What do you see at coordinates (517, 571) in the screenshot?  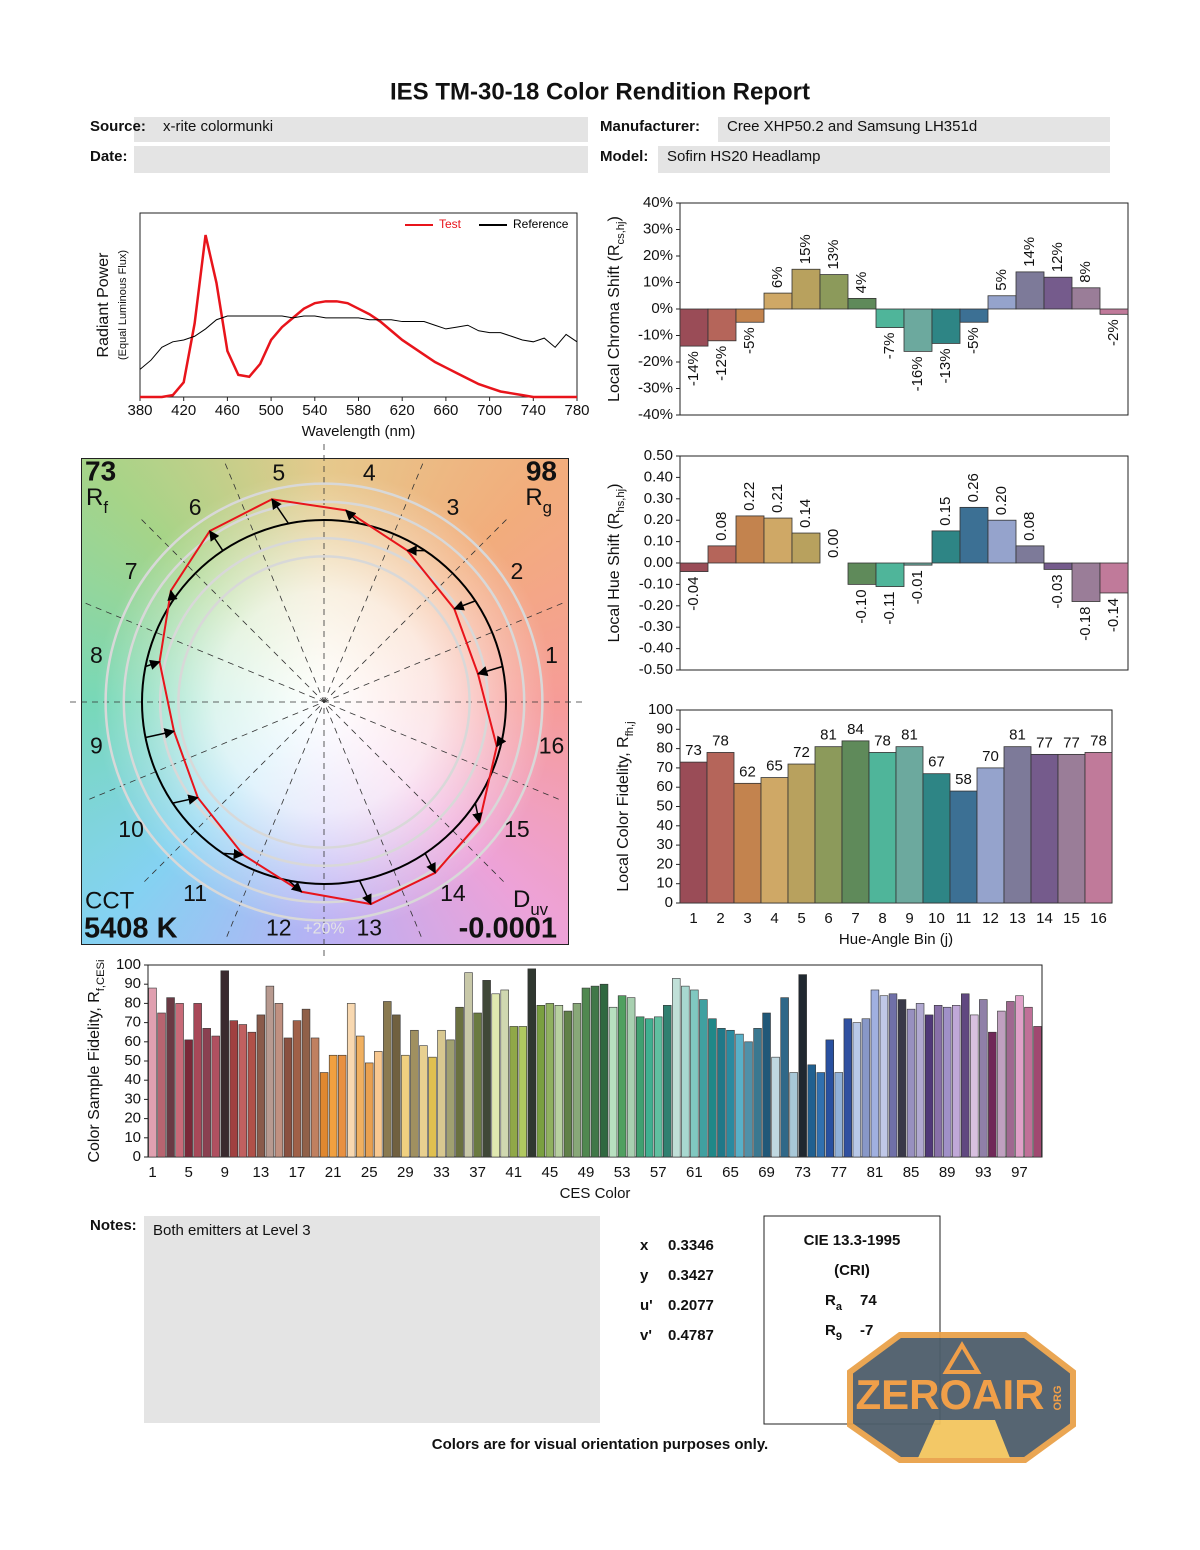 I see `bin-label: 2` at bounding box center [517, 571].